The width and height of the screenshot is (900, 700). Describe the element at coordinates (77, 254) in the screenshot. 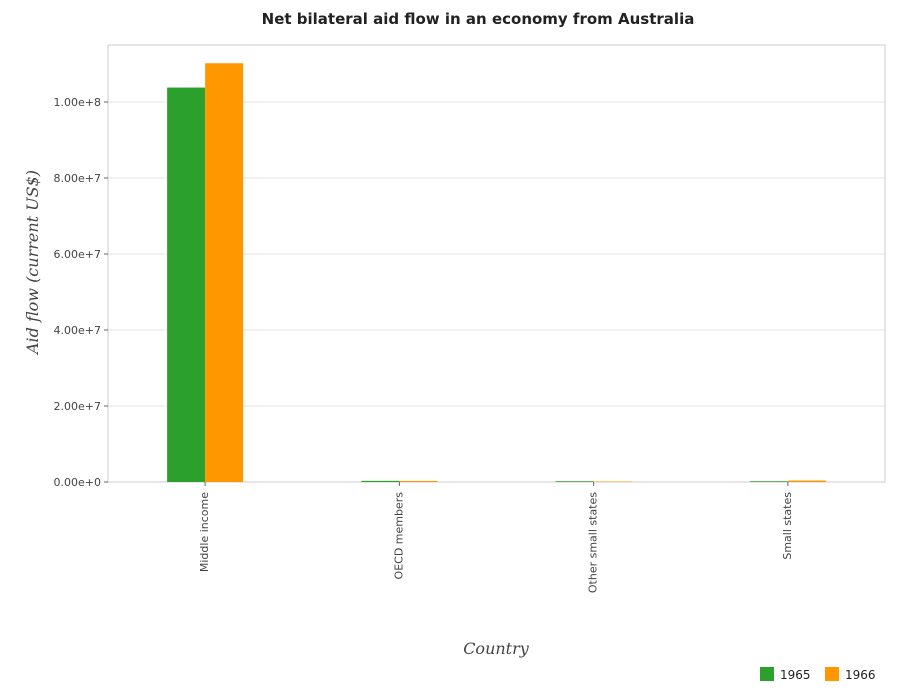

I see `y-tick-label: 6.00e+7` at that location.